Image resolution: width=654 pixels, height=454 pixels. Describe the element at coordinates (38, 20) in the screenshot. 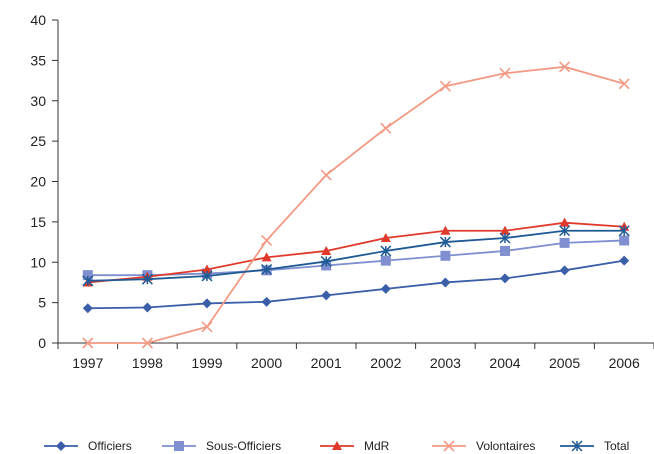

I see `y-tick-label: 40` at that location.